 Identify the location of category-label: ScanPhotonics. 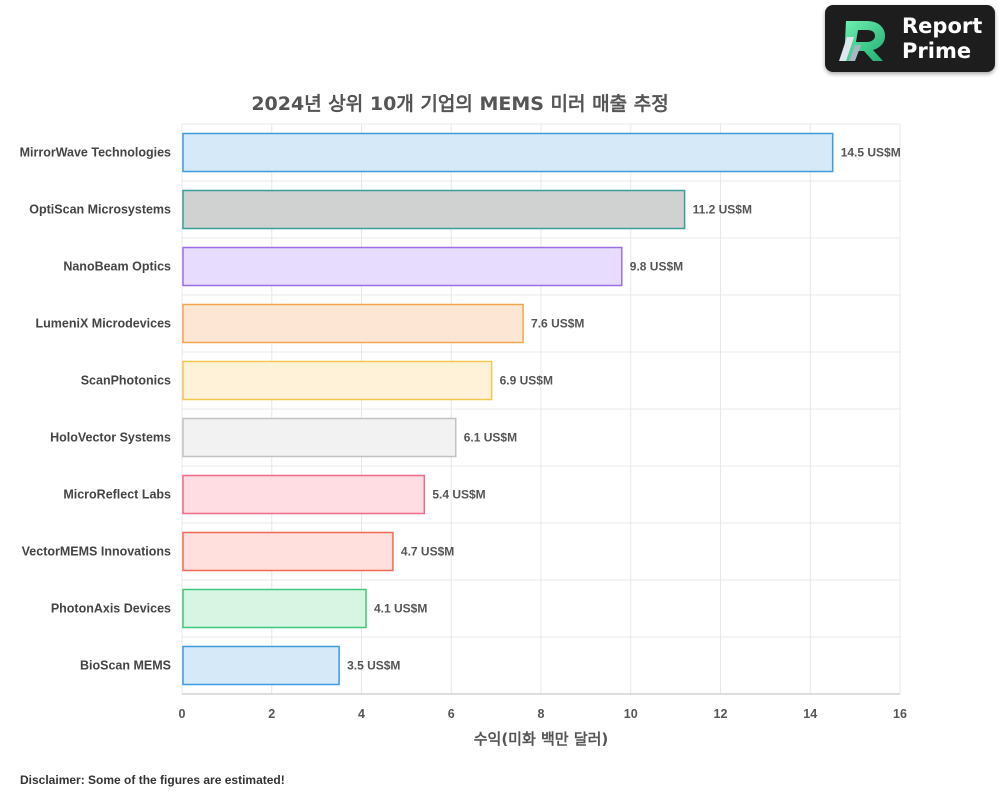
(126, 381).